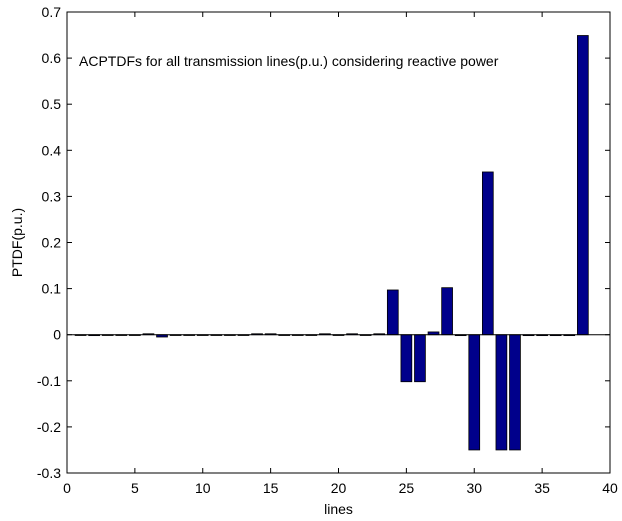 This screenshot has height=521, width=622. What do you see at coordinates (474, 488) in the screenshot?
I see `x-tick-label: 30` at bounding box center [474, 488].